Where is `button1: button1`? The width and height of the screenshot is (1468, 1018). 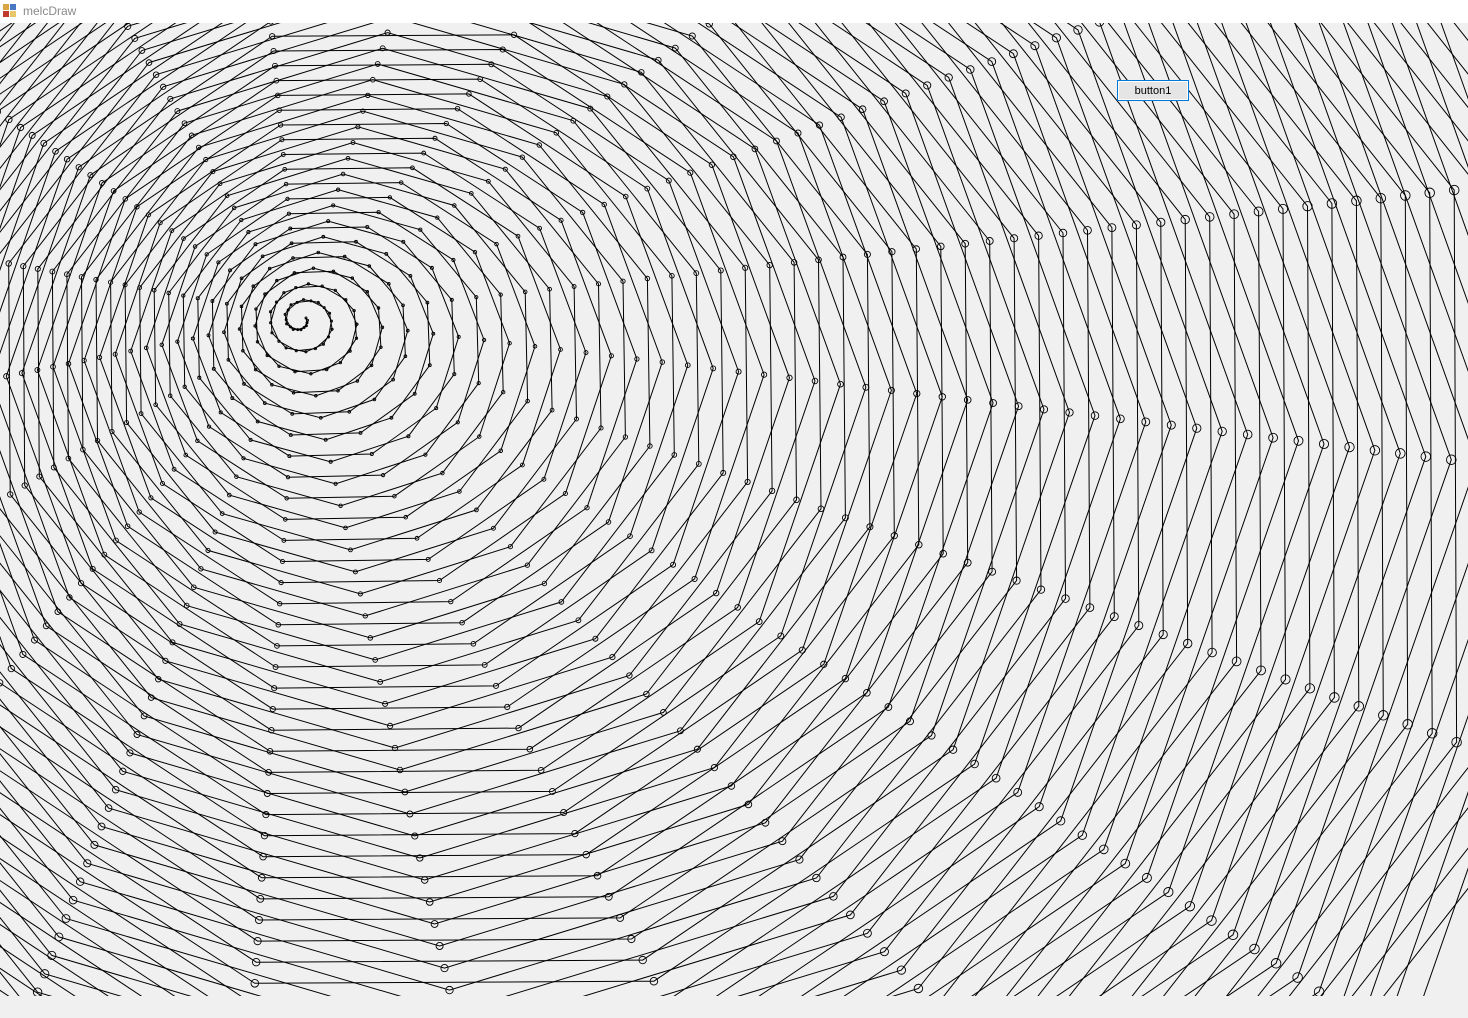 button1: button1 is located at coordinates (1153, 90).